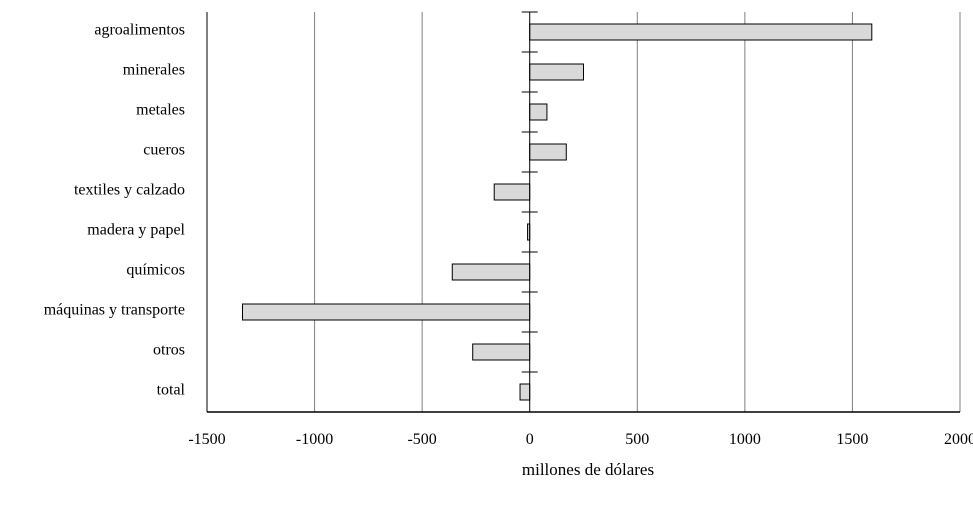 The image size is (973, 505). What do you see at coordinates (501, 352) in the screenshot?
I see `bar-otros` at bounding box center [501, 352].